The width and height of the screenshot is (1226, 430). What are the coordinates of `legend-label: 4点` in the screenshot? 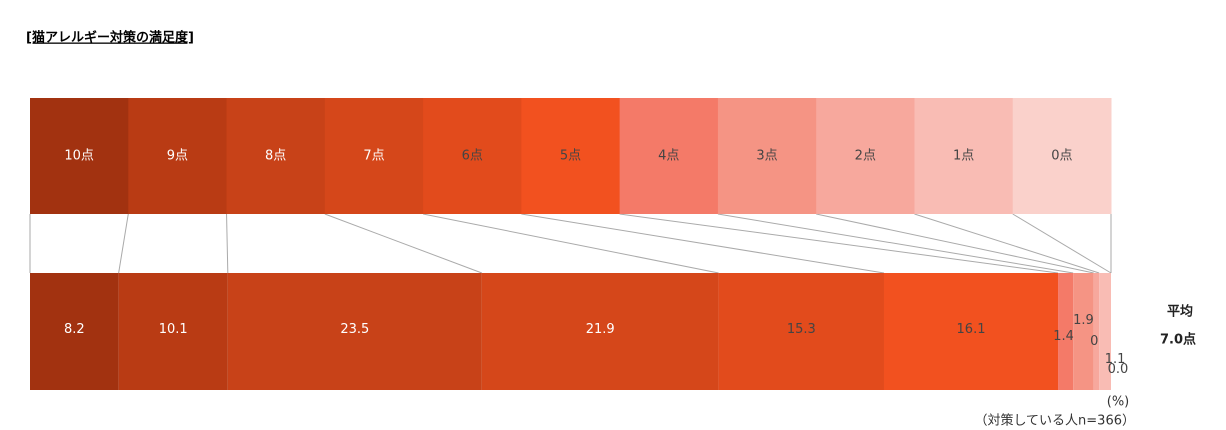 It's located at (668, 156).